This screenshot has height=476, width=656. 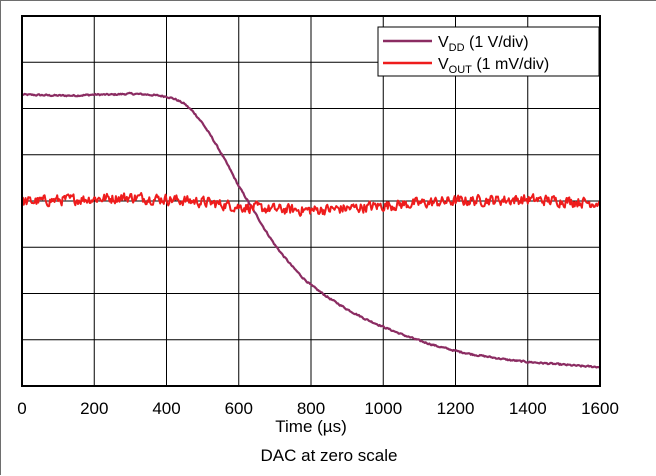 What do you see at coordinates (456, 408) in the screenshot?
I see `x-tick-label: 1200` at bounding box center [456, 408].